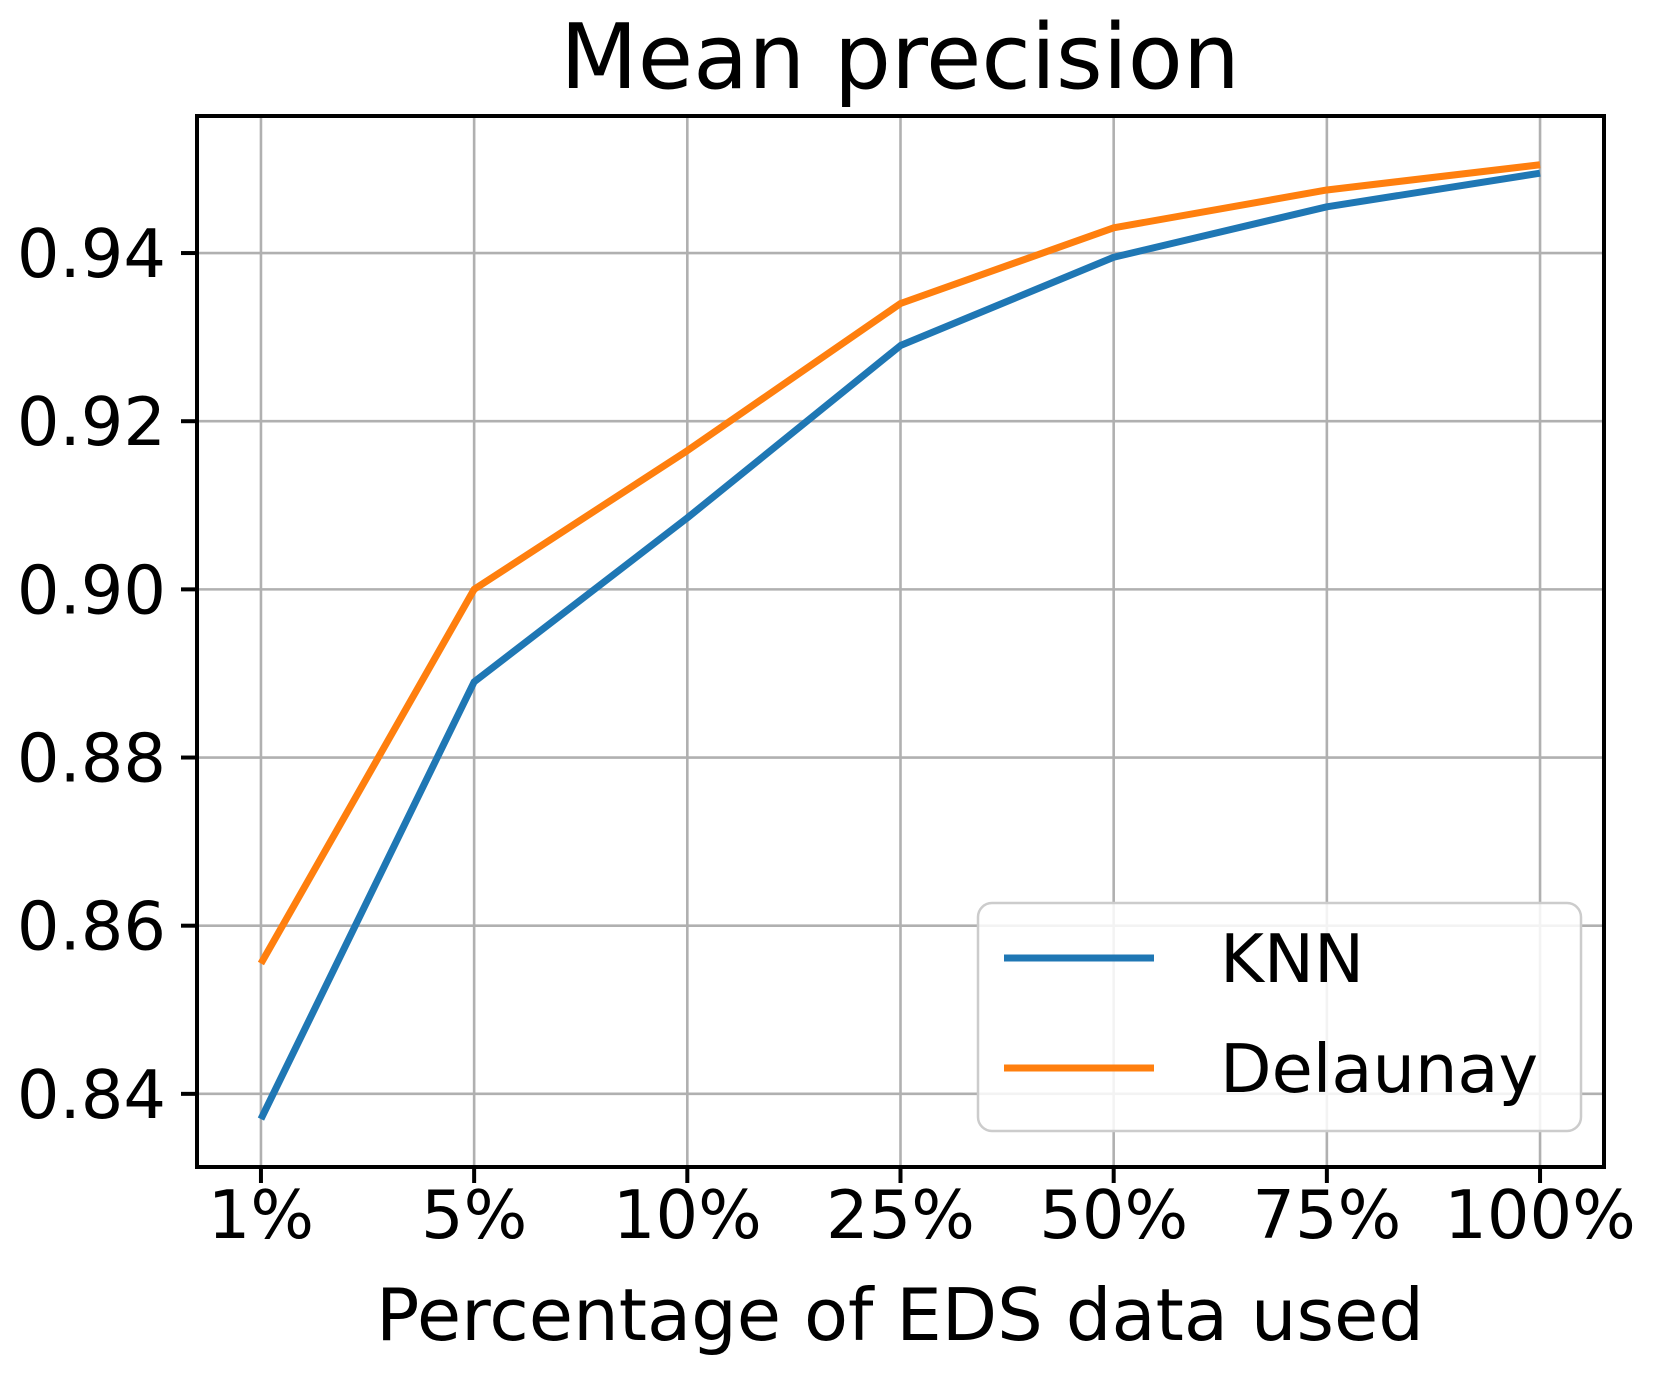 This screenshot has width=1660, height=1373. I want to click on x-axis-label: Percentage of EDS data used, so click(900, 1315).